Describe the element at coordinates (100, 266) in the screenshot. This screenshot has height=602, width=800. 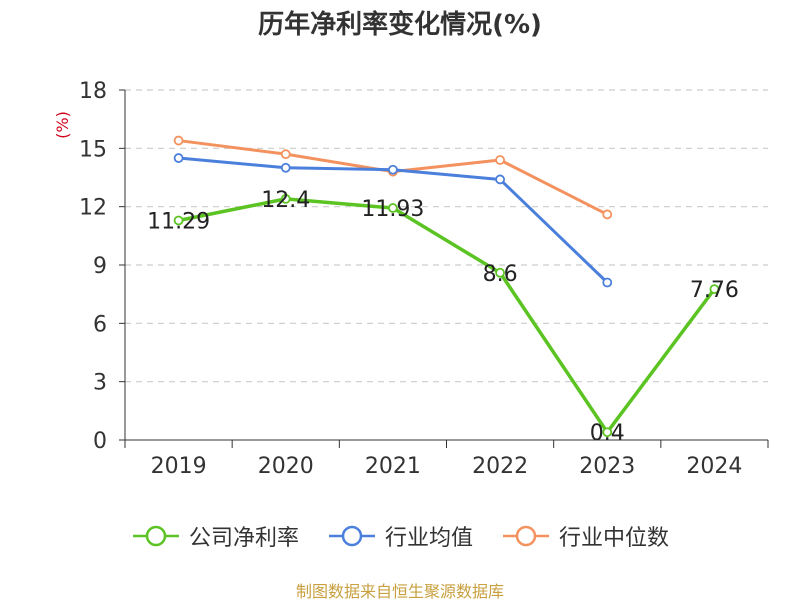
I see `y-tick-label: 9` at that location.